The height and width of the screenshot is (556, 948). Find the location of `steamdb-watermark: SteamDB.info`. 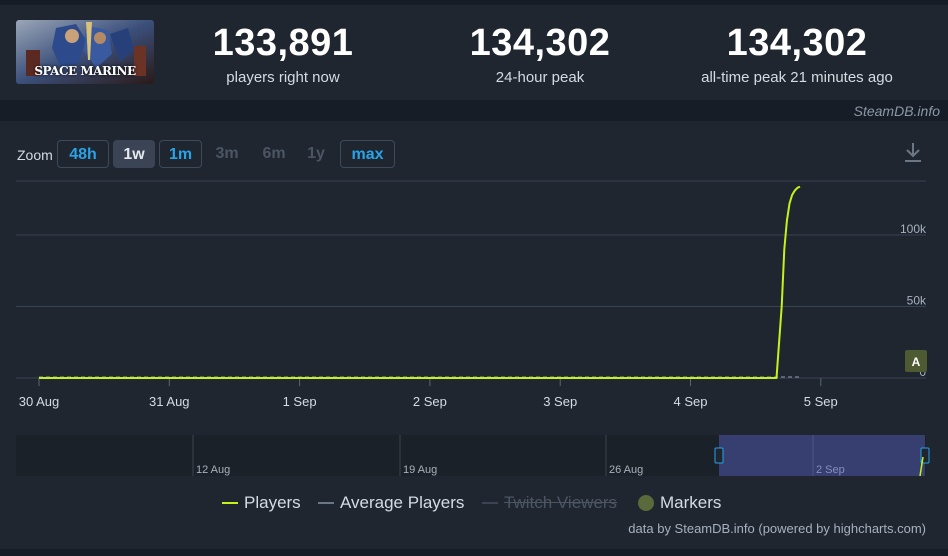

steamdb-watermark: SteamDB.info is located at coordinates (896, 111).